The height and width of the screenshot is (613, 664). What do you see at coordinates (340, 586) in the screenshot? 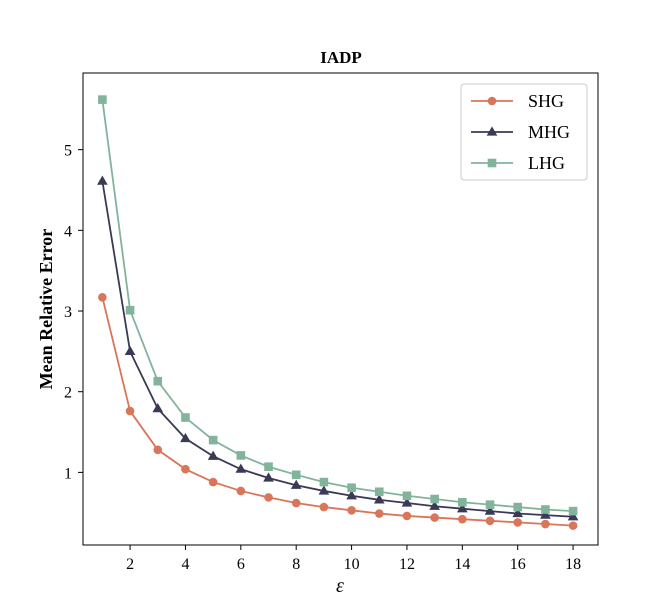
I see `x-axis-label: ε` at bounding box center [340, 586].